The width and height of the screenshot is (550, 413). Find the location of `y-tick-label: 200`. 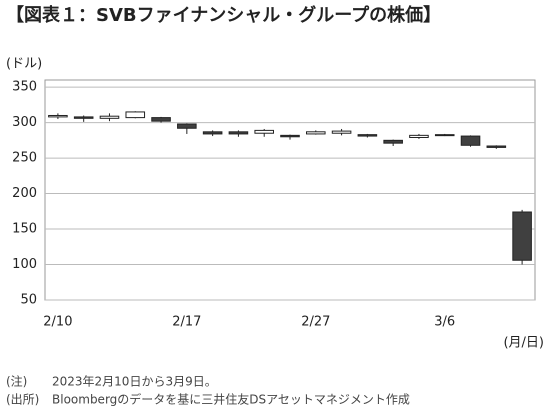

y-tick-label: 200 is located at coordinates (24, 193).